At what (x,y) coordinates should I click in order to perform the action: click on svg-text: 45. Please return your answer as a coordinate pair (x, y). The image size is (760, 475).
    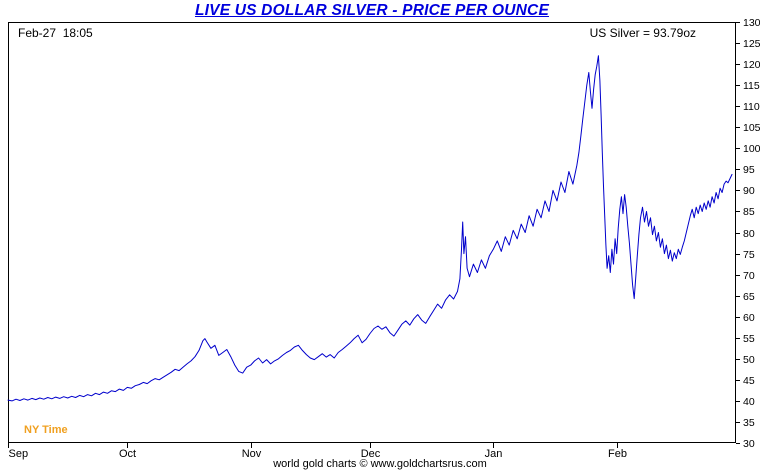
    Looking at the image, I should click on (749, 381).